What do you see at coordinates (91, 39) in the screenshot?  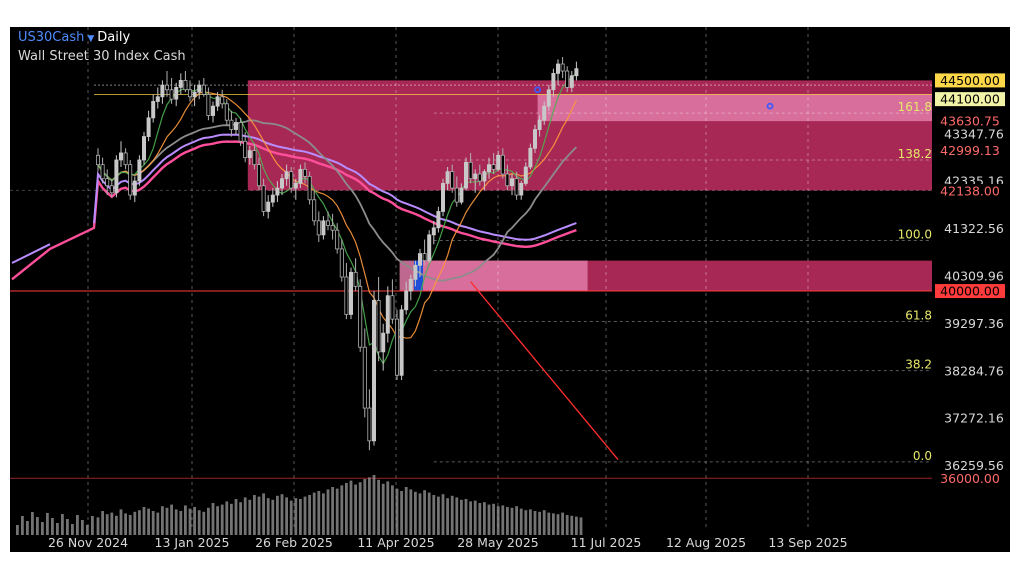 I see `caret-down-icon: ▼` at bounding box center [91, 39].